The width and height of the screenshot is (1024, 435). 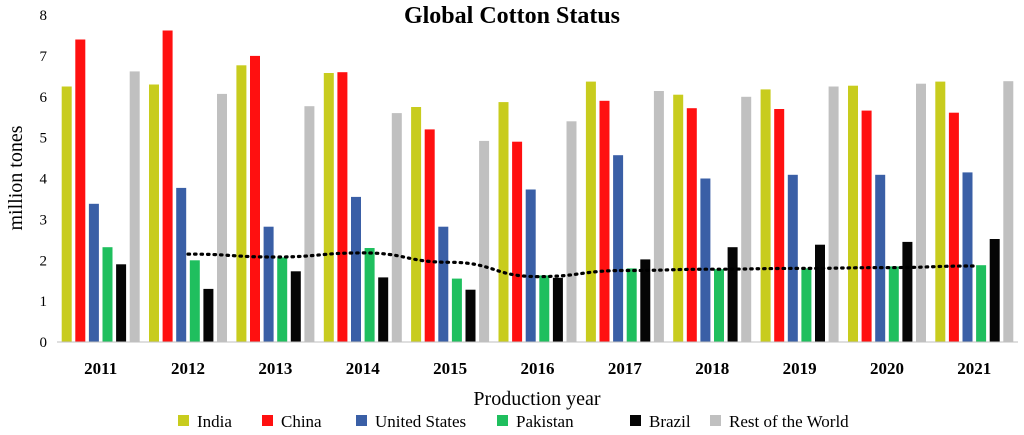 I want to click on x-tick-label: 2017, so click(x=625, y=368).